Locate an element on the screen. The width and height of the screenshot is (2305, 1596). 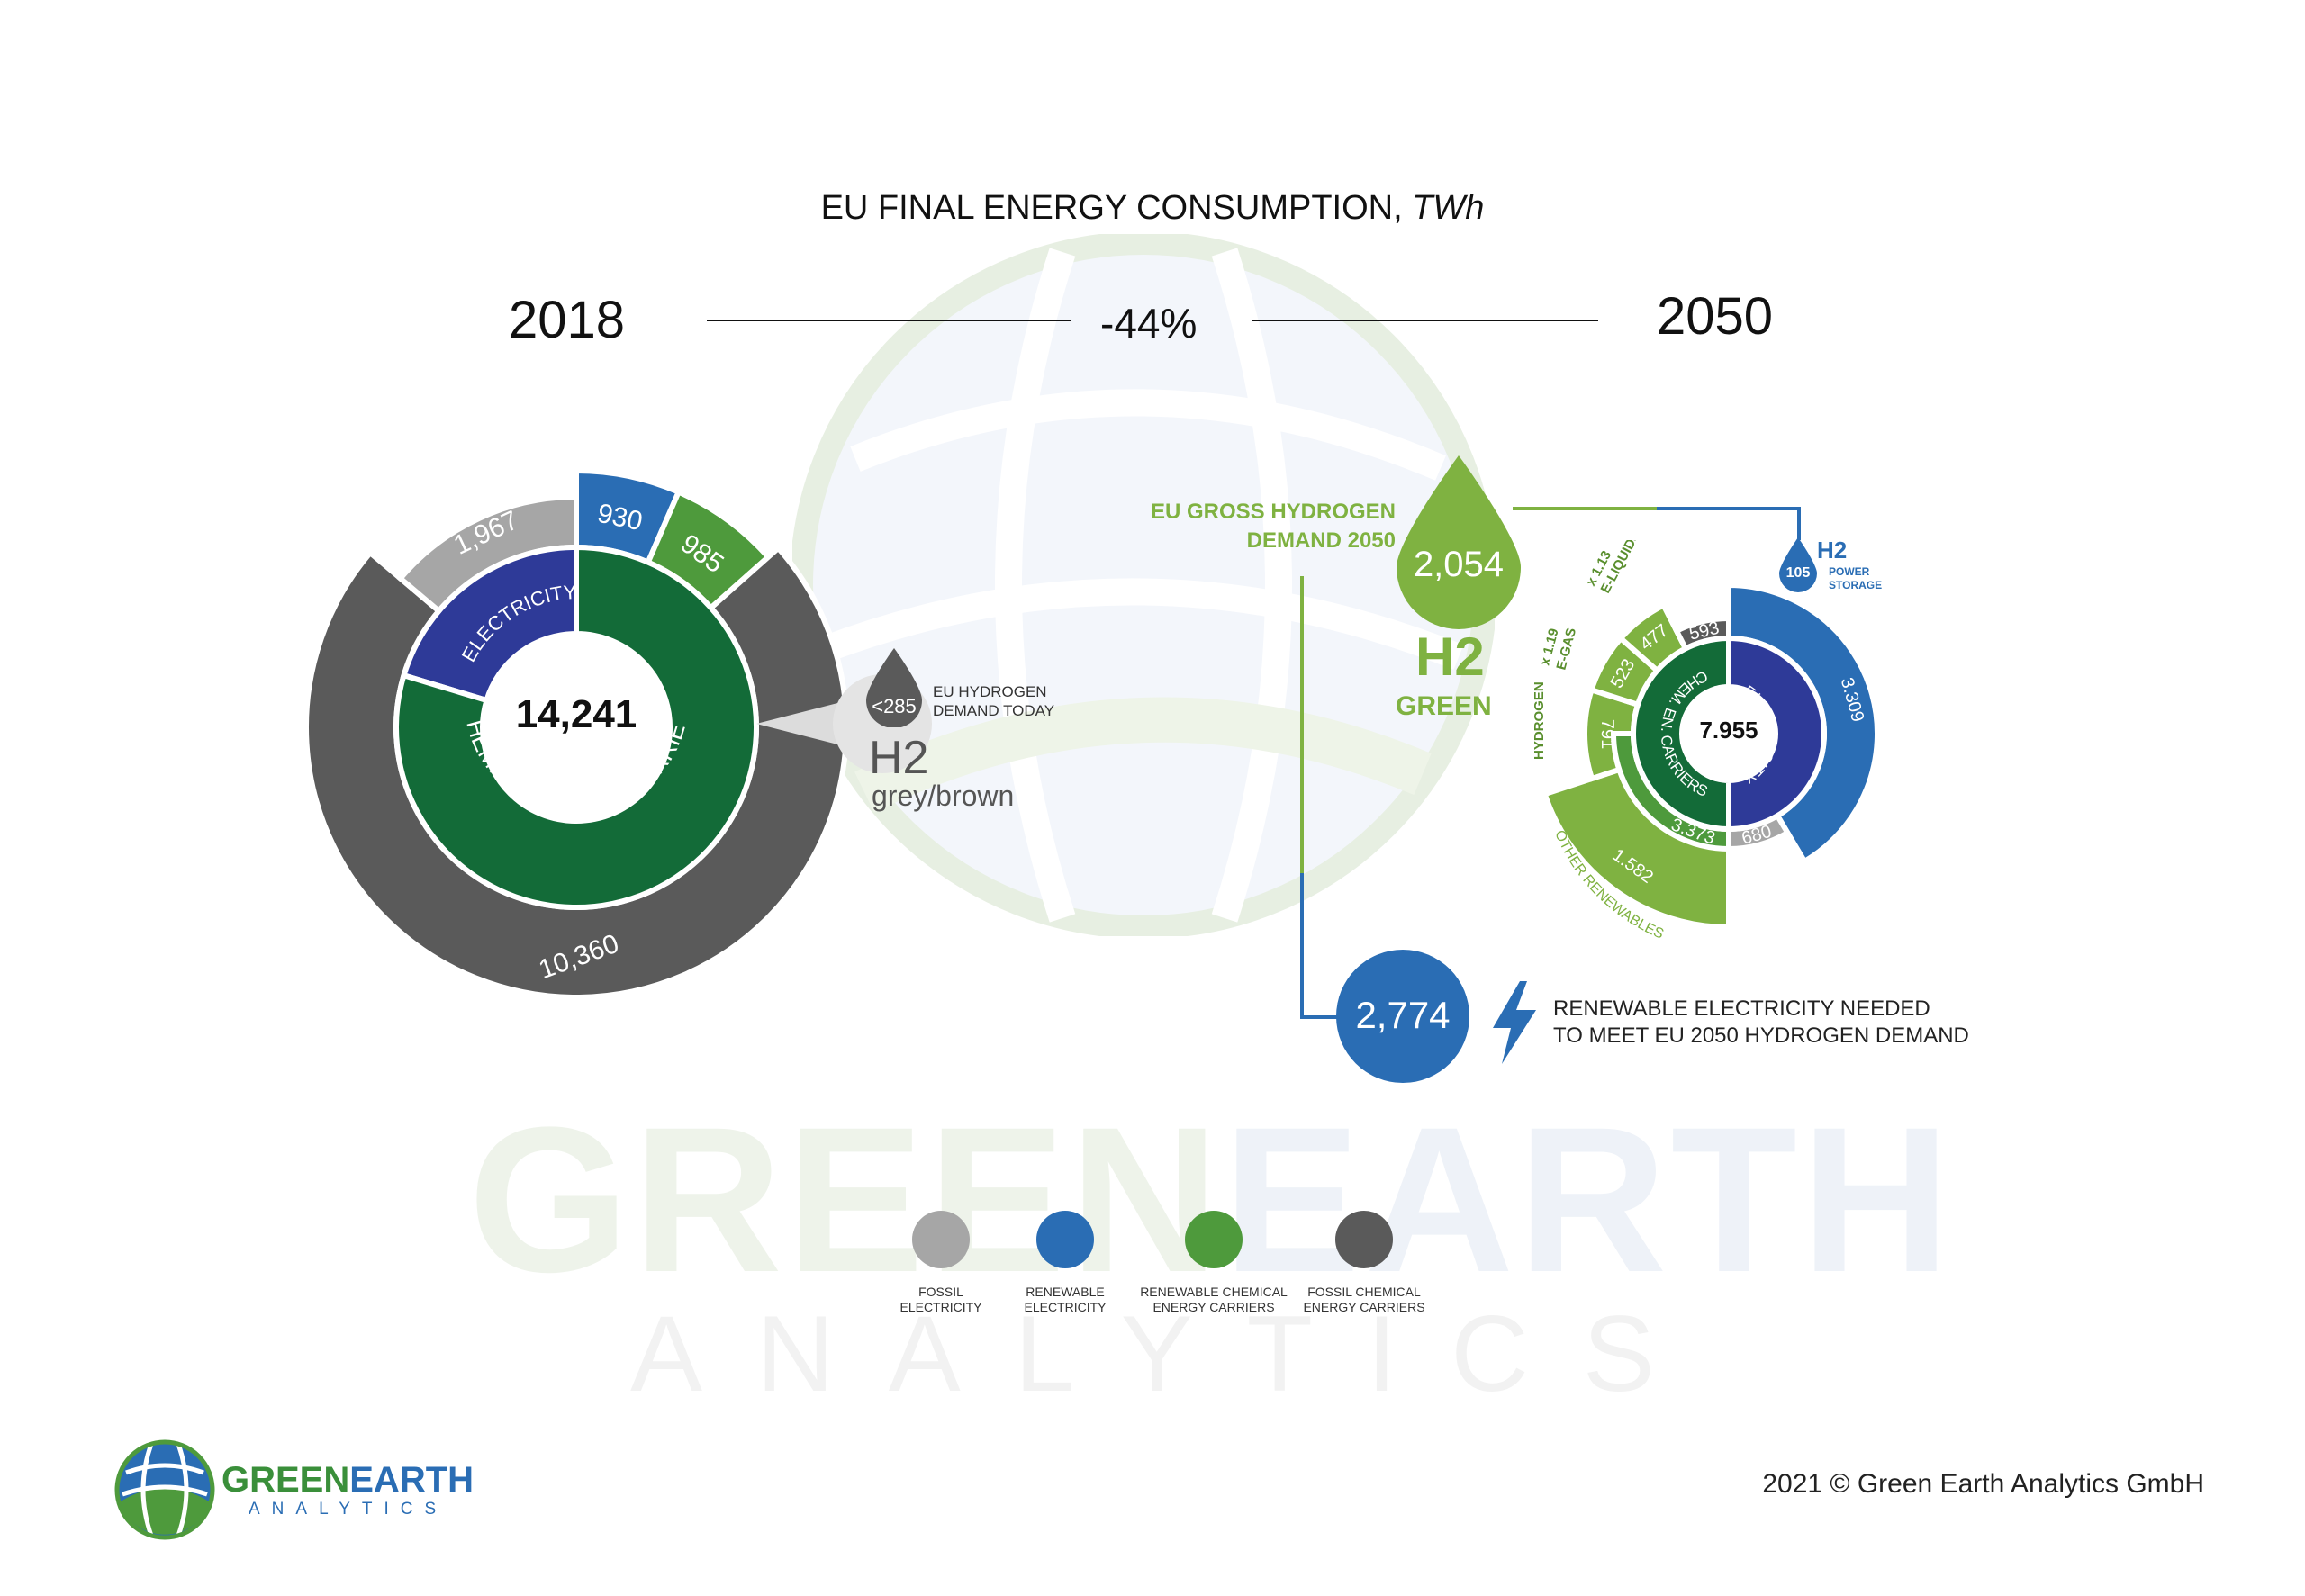
legend-label-1: FOSSIL is located at coordinates (941, 1292).